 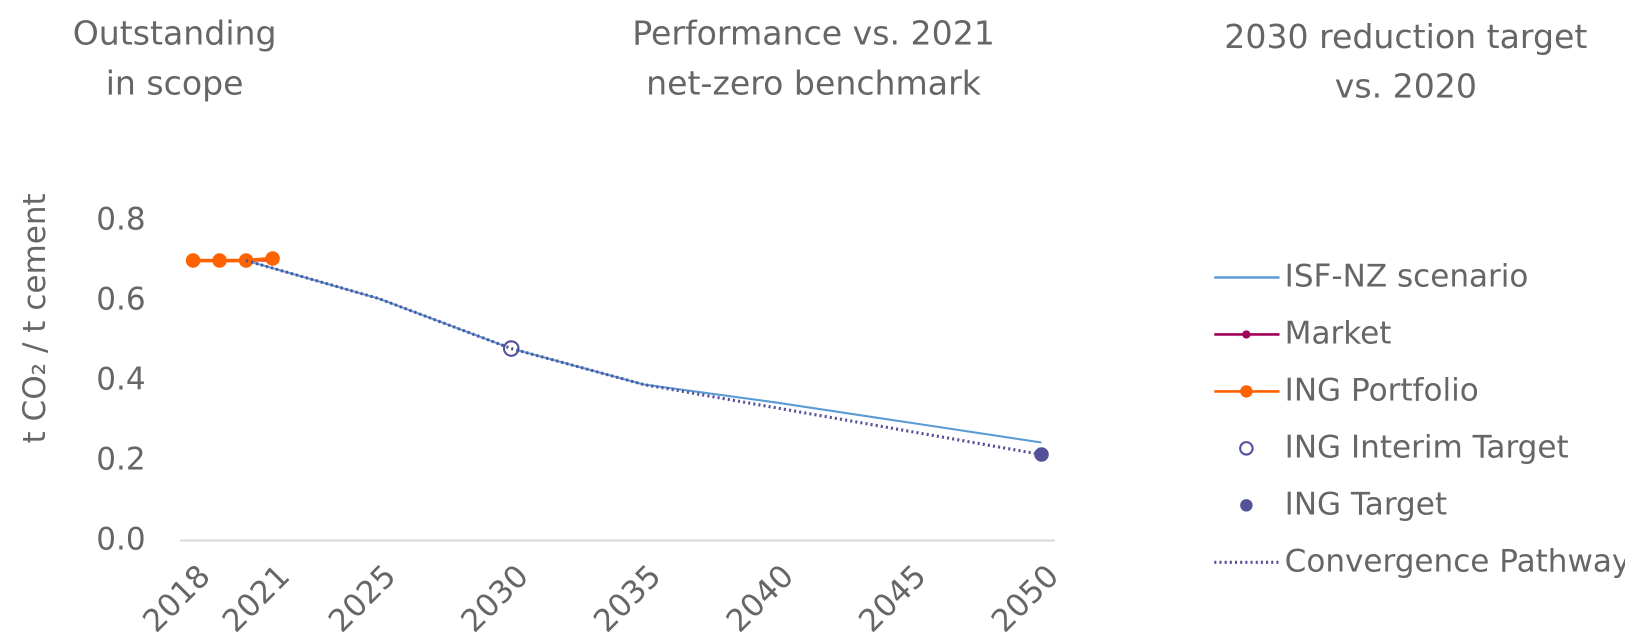 I want to click on column-header: 2030 reduction target, so click(x=1405, y=36).